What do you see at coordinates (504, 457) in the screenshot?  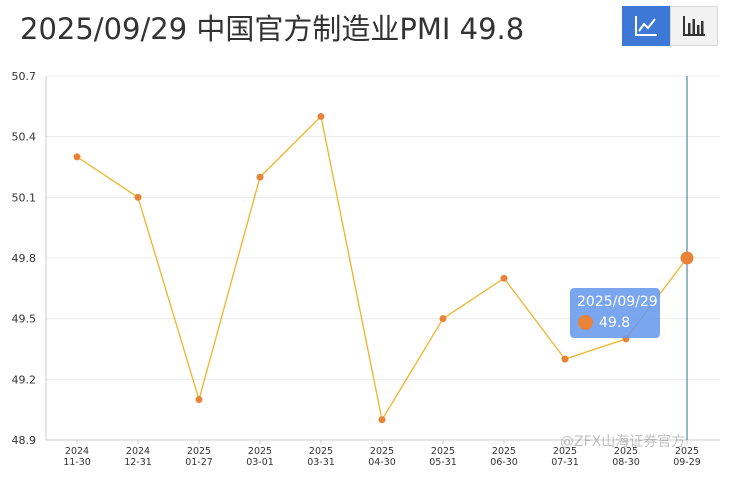 I see `x-tick-label: 2025 06-30` at bounding box center [504, 457].